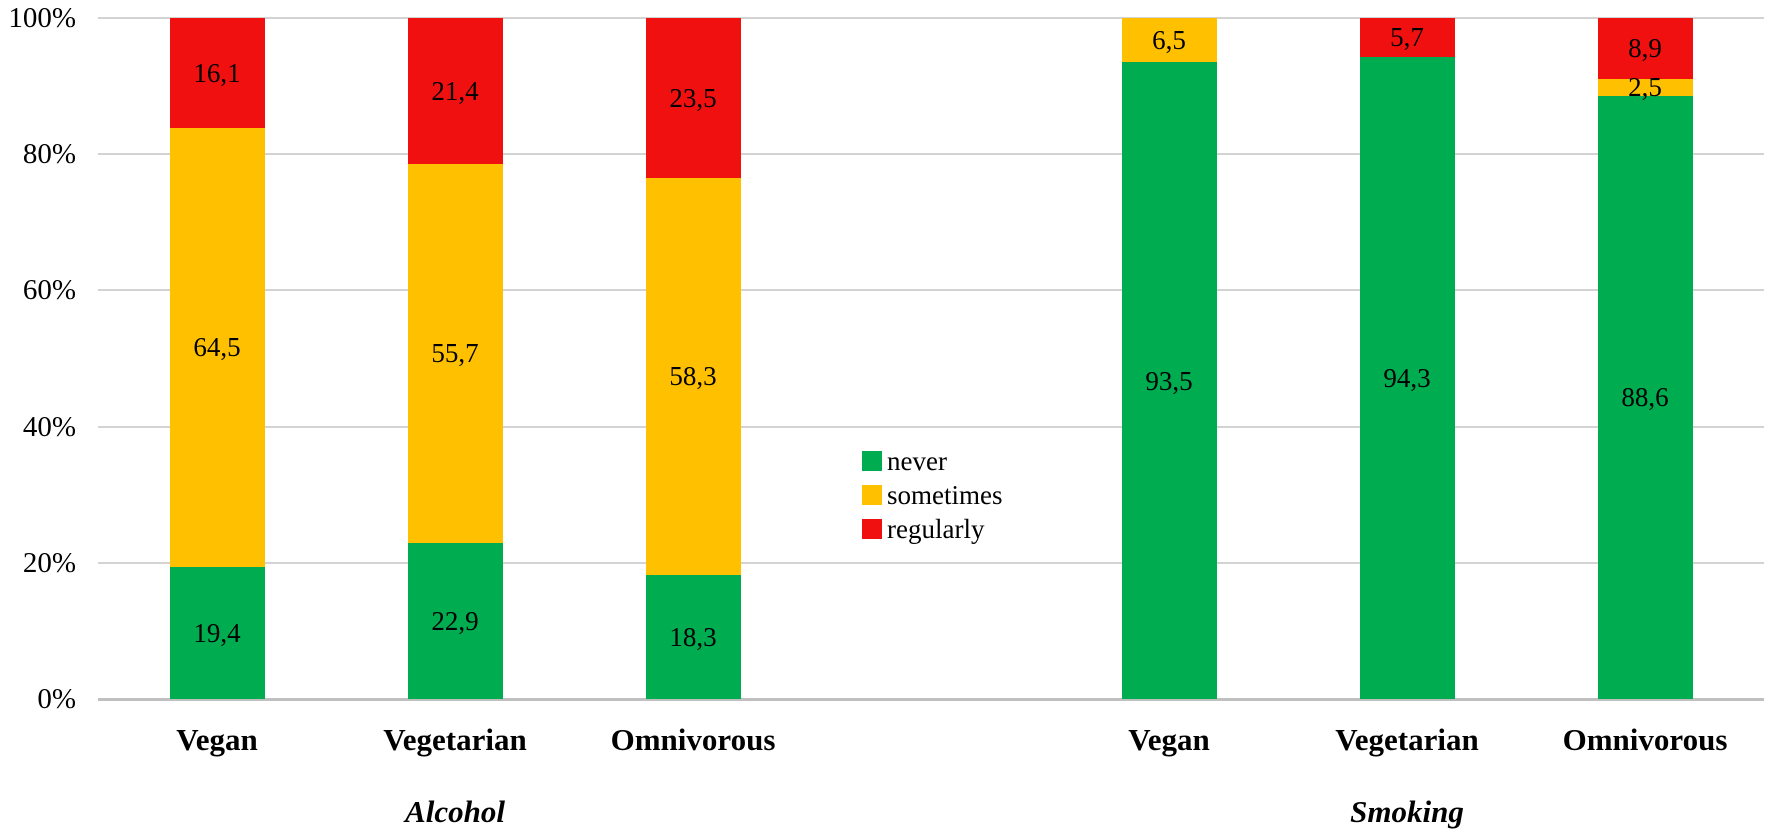 The width and height of the screenshot is (1772, 838). I want to click on data-label-never-smoking-vegan: 93,5, so click(1169, 380).